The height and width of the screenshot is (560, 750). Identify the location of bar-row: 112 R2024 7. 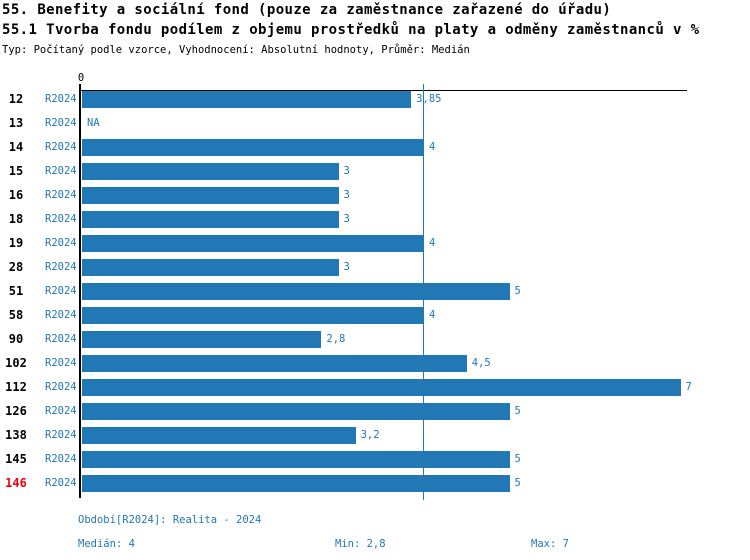
(375, 387).